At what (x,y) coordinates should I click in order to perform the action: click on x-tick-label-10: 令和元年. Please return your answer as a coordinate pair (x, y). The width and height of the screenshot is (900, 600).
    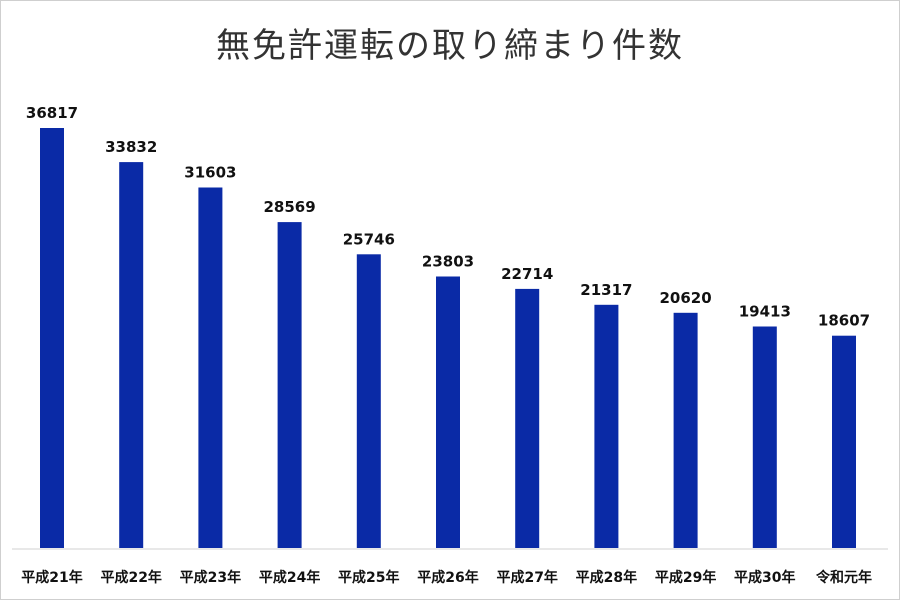
    Looking at the image, I should click on (843, 577).